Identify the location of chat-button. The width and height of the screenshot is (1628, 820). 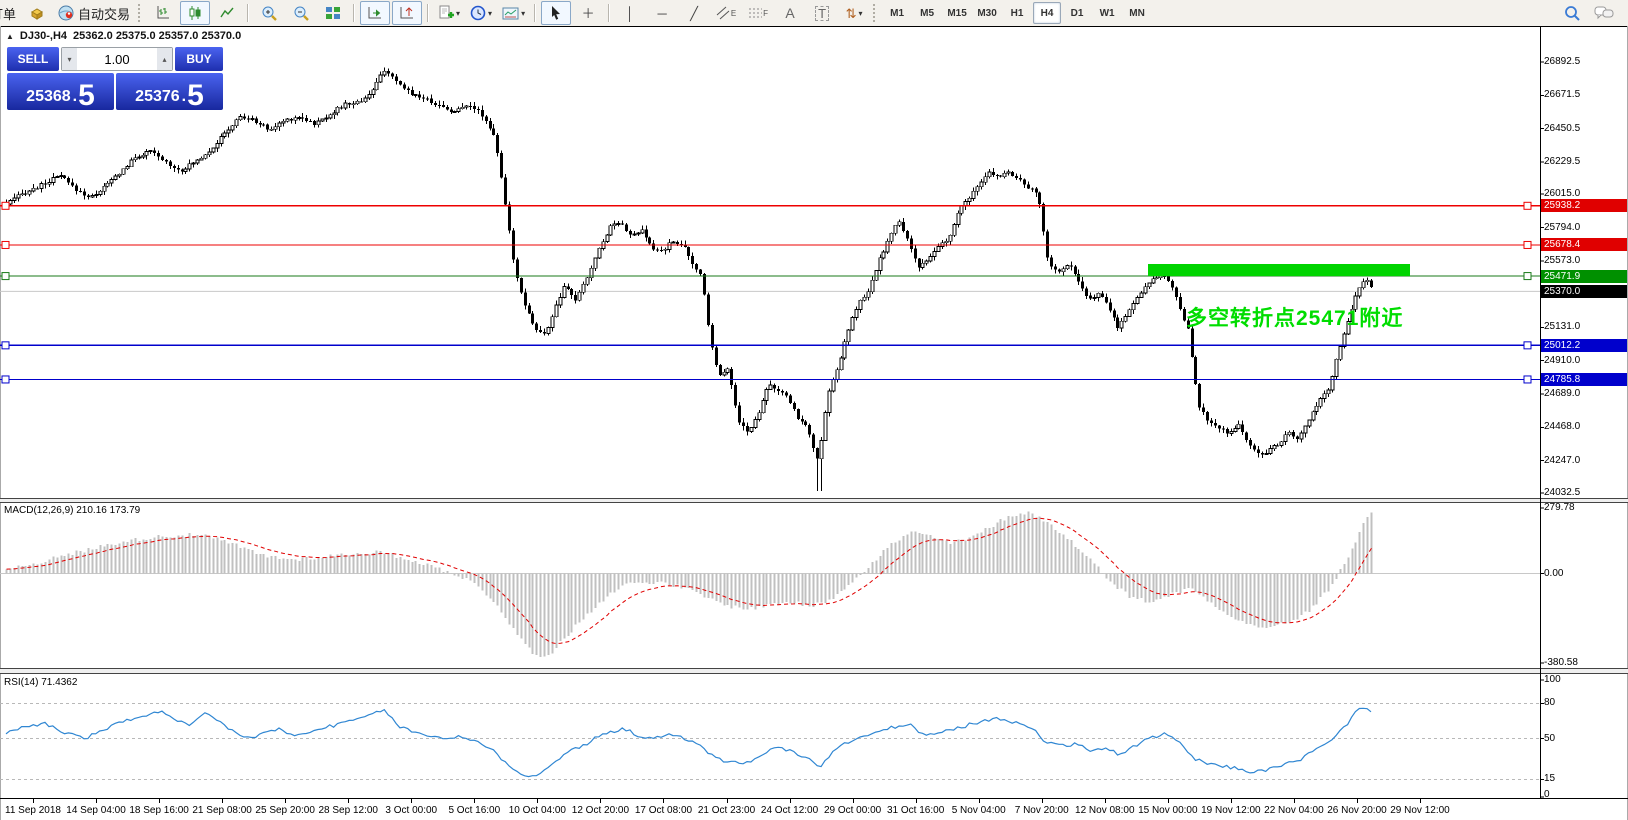
(1604, 13).